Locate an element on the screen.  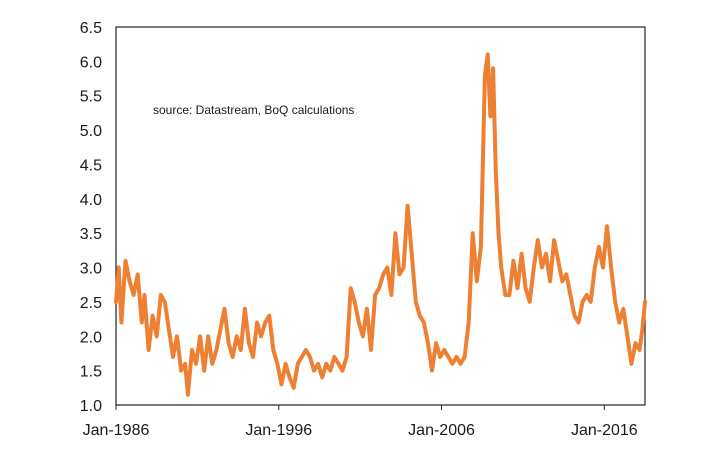
y-tick-label: 2.5 is located at coordinates (91, 303).